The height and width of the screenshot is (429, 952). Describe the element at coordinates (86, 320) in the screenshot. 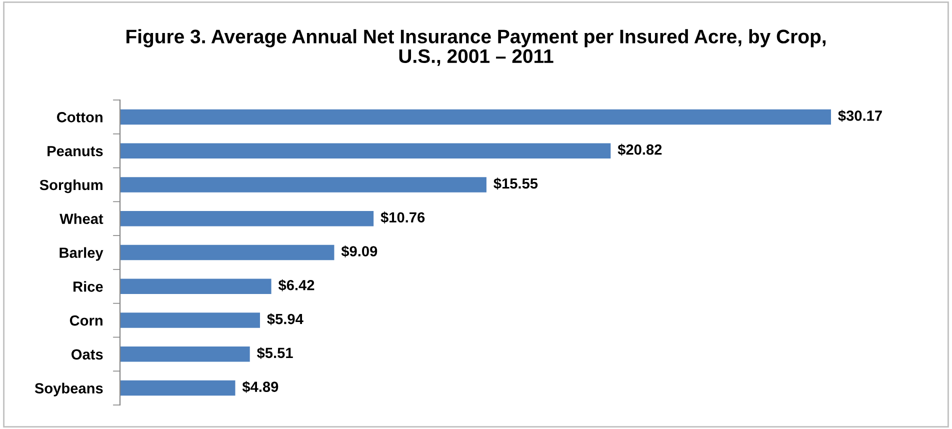

I see `y-tick-label: Corn` at that location.